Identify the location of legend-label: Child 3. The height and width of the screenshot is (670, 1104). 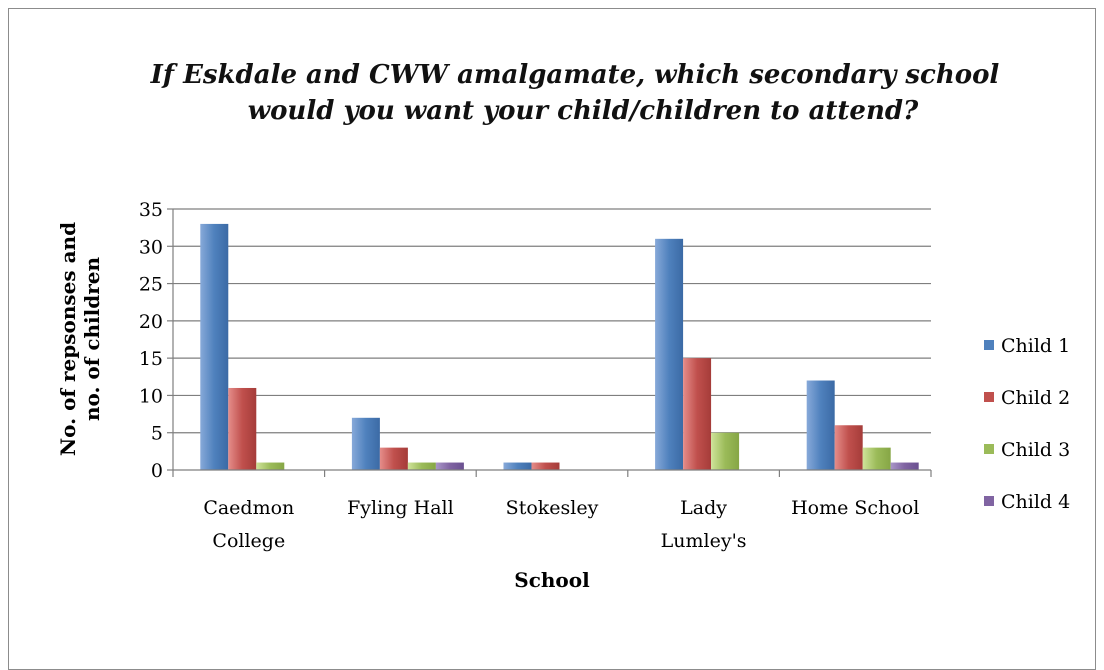
(1035, 450).